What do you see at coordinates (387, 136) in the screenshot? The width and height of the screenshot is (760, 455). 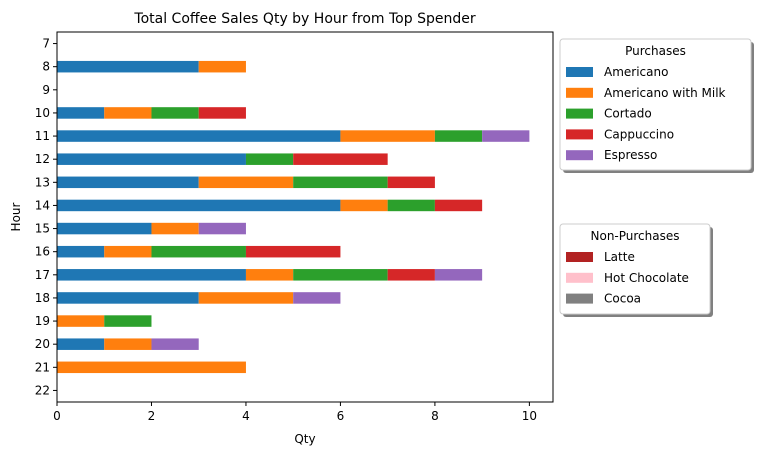 I see `bar-11-americano-with-milk` at bounding box center [387, 136].